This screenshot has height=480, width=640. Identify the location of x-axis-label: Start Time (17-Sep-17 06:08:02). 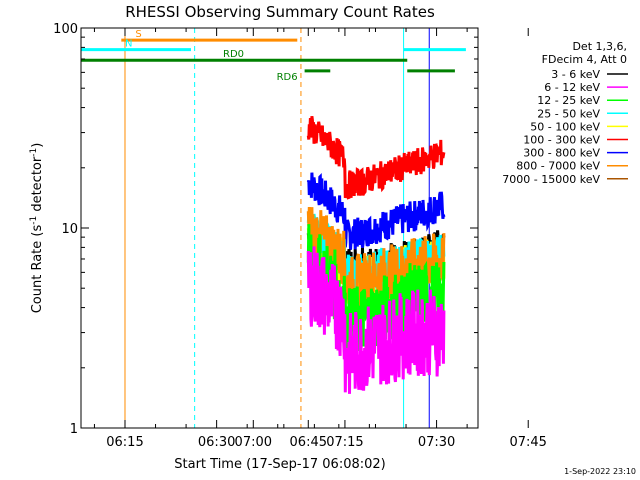
(279, 464).